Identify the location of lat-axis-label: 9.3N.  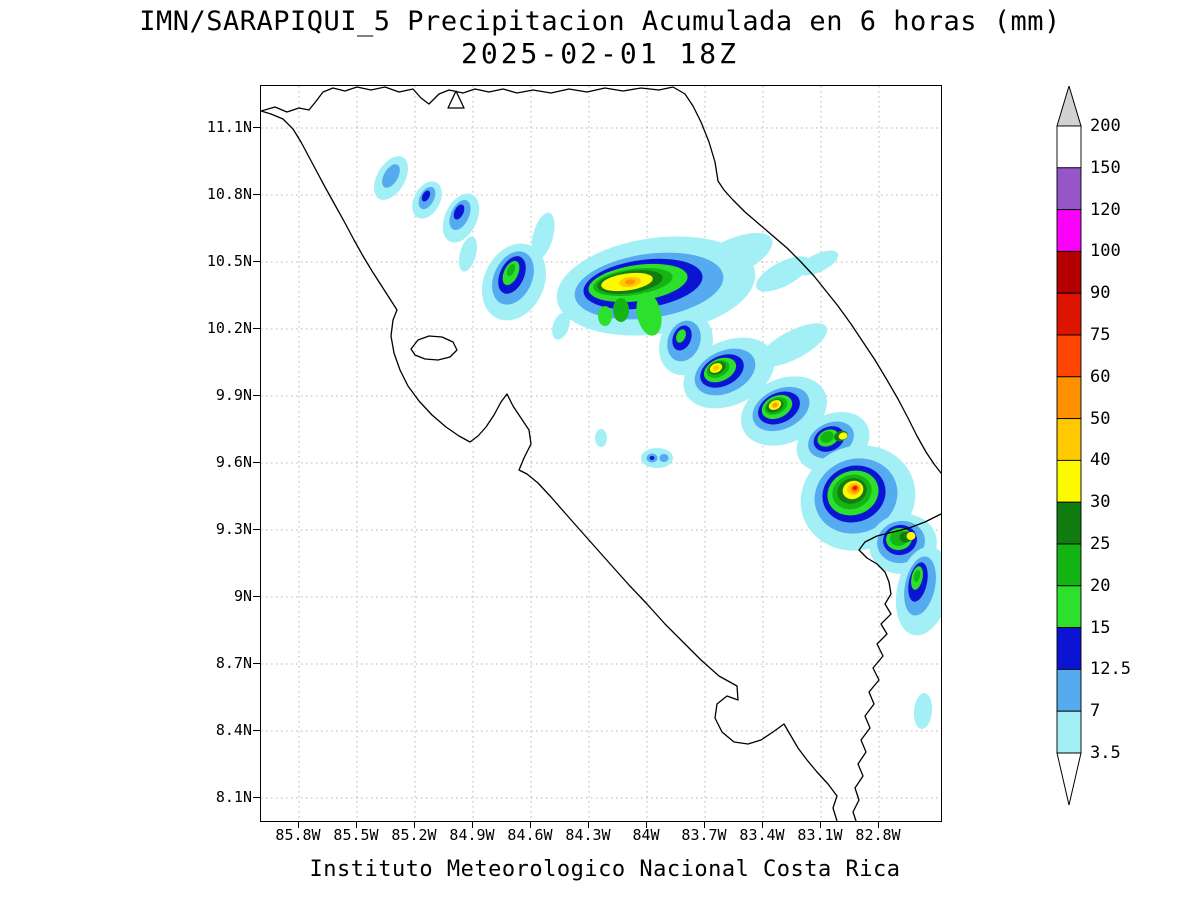
(233, 529).